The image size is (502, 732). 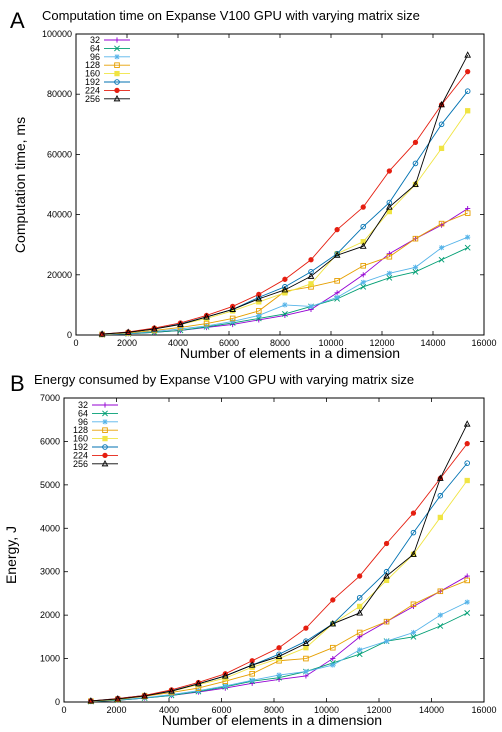 What do you see at coordinates (50, 398) in the screenshot?
I see `y-tick-label: 7000` at bounding box center [50, 398].